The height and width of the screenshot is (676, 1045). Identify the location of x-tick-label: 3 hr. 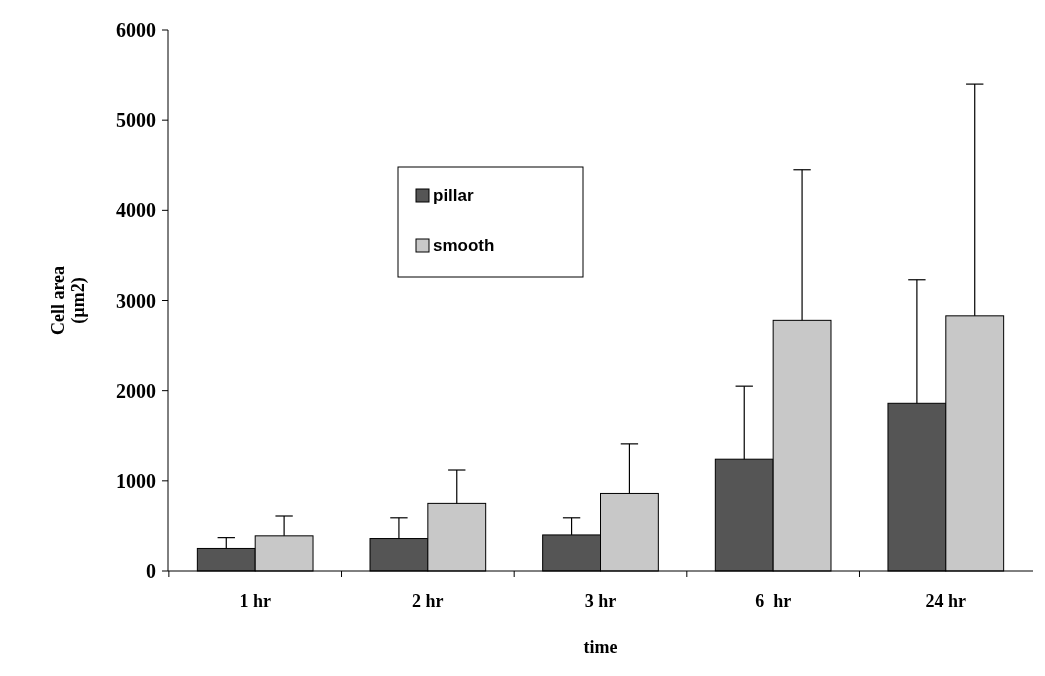
(600, 601).